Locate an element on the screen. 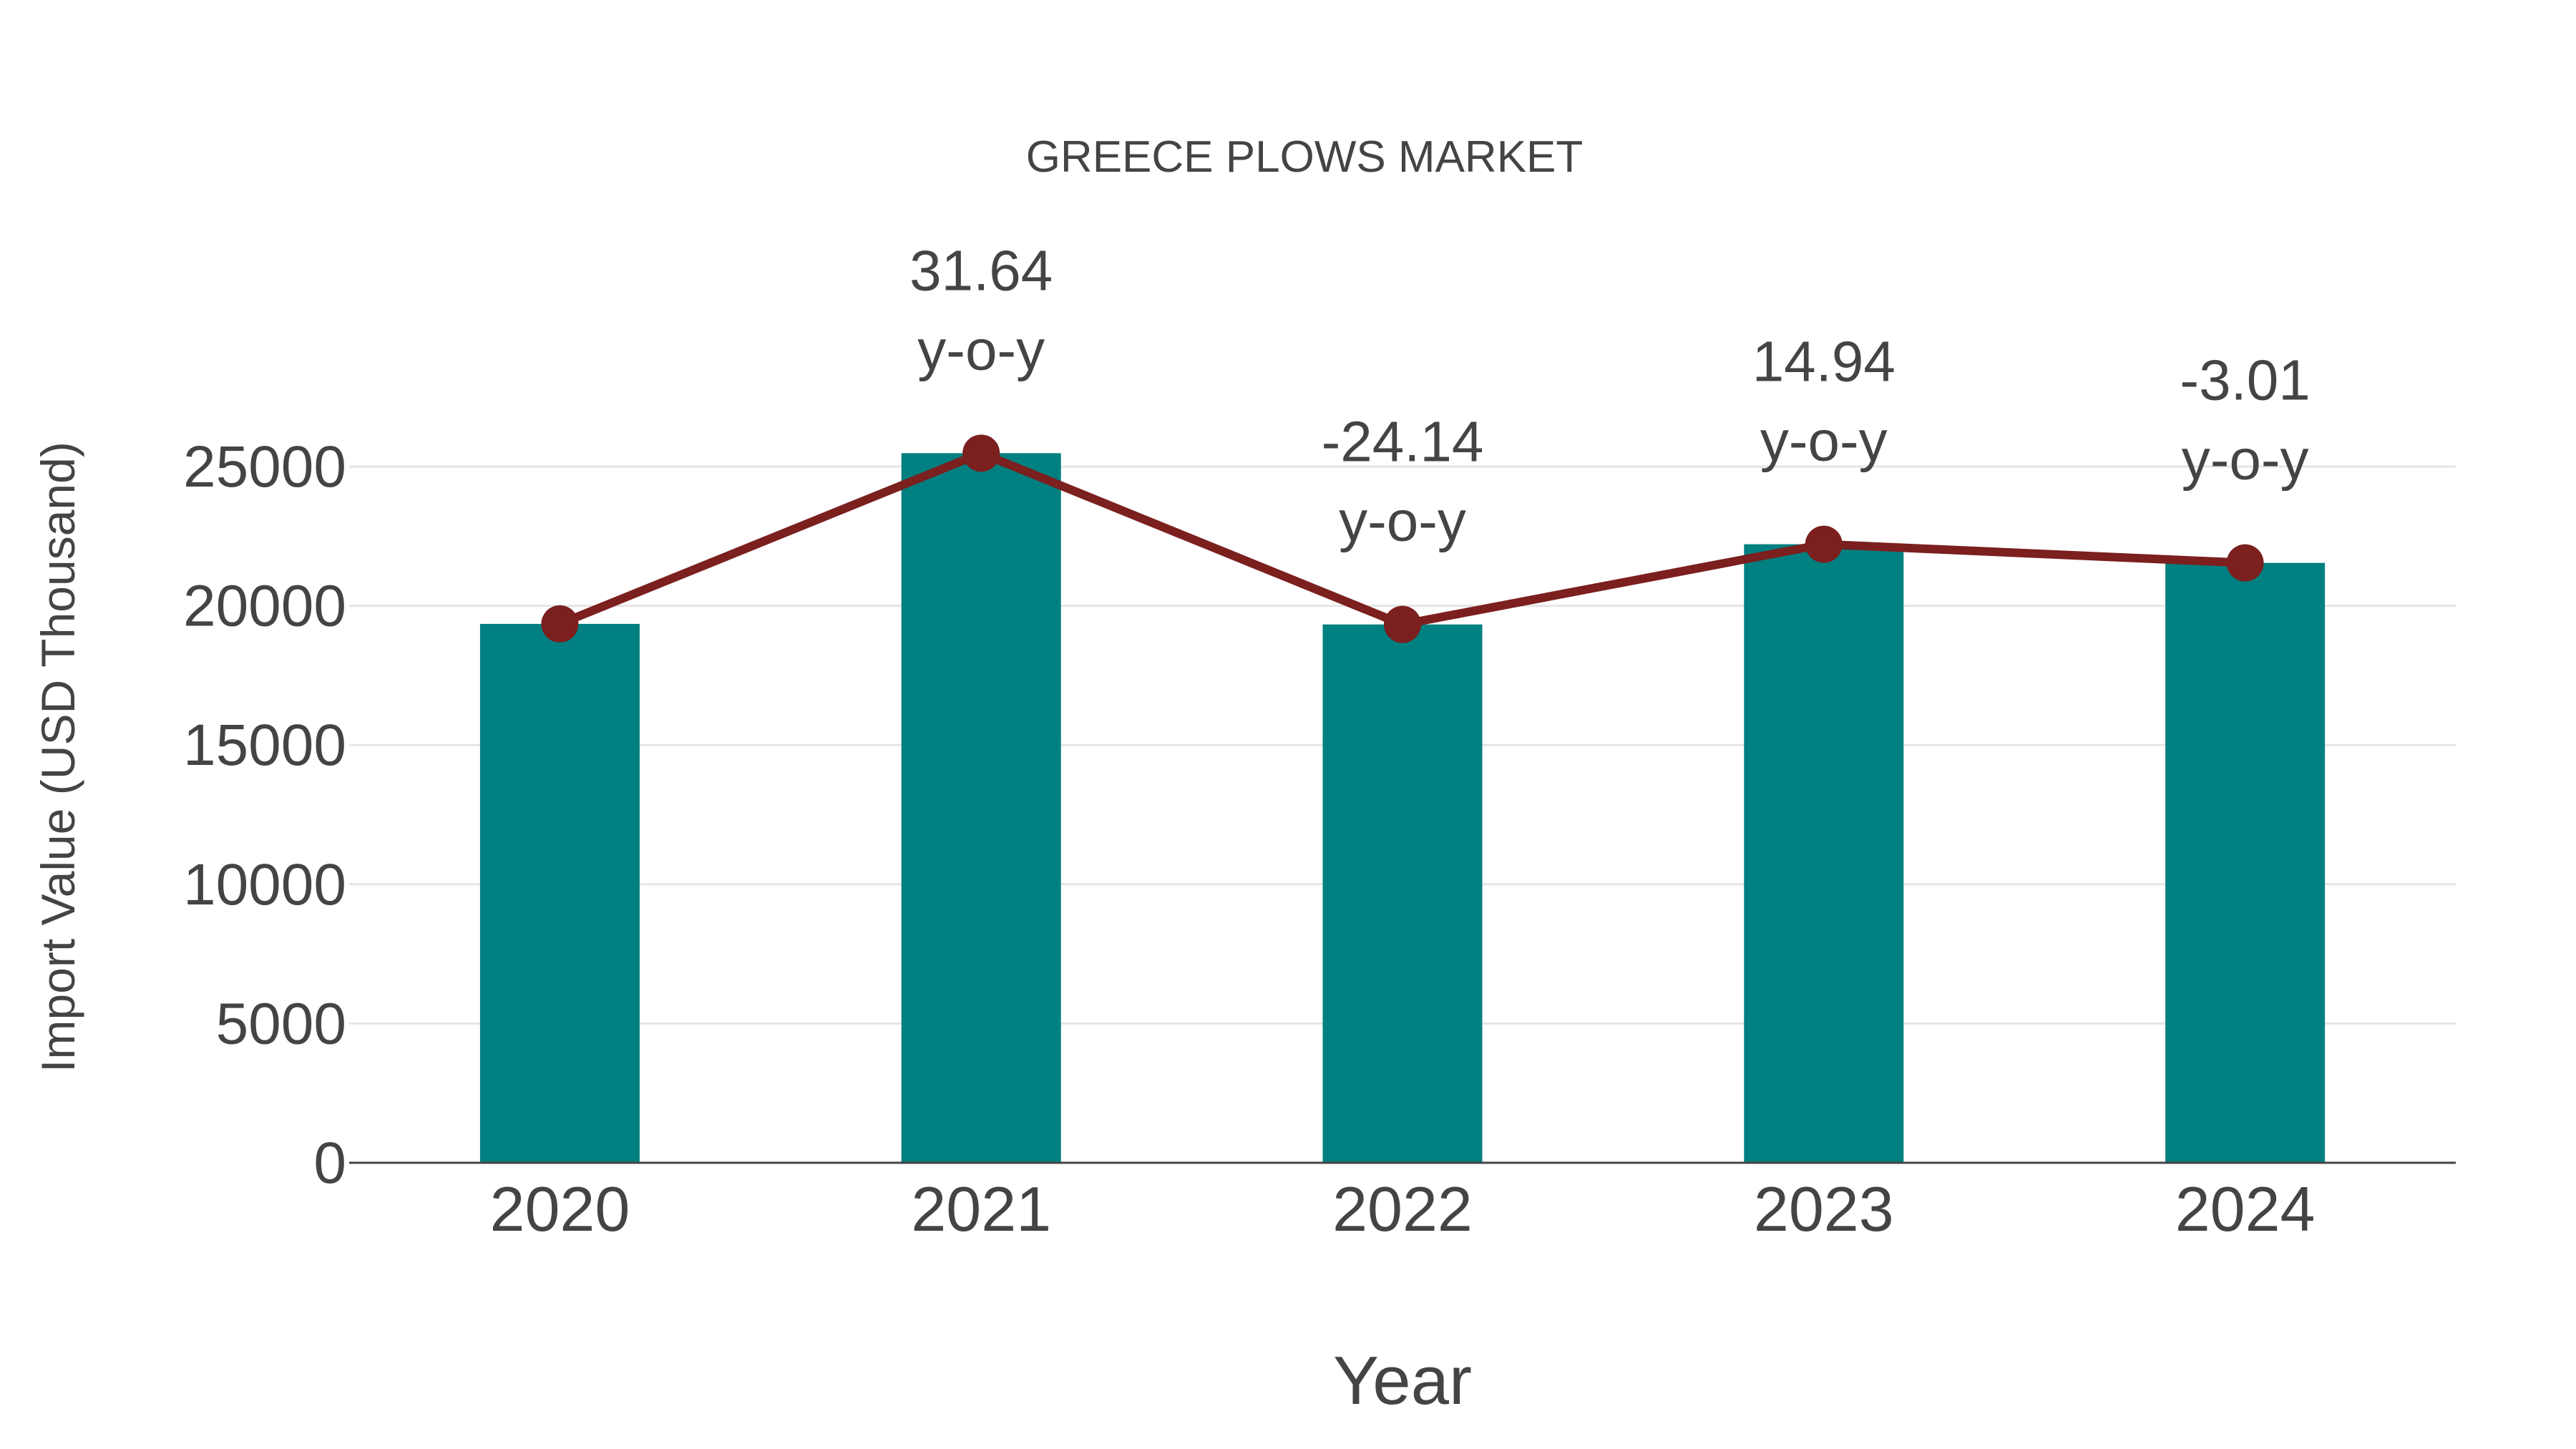 The height and width of the screenshot is (1449, 2576). y-tick-label: 10000 is located at coordinates (264, 884).